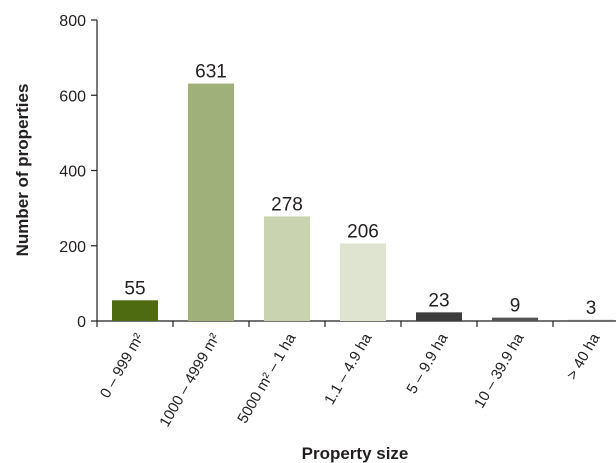  What do you see at coordinates (591, 308) in the screenshot?
I see `data-label: 3` at bounding box center [591, 308].